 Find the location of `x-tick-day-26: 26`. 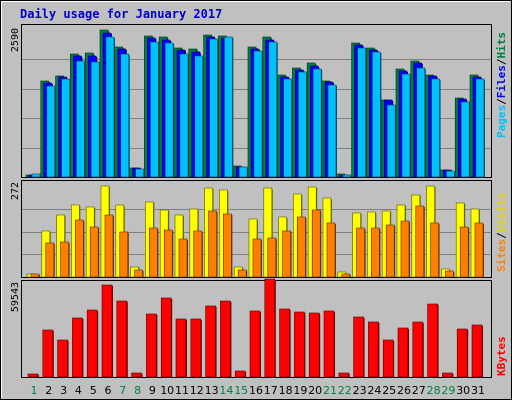

x-tick-day-26: 26 is located at coordinates (404, 390).